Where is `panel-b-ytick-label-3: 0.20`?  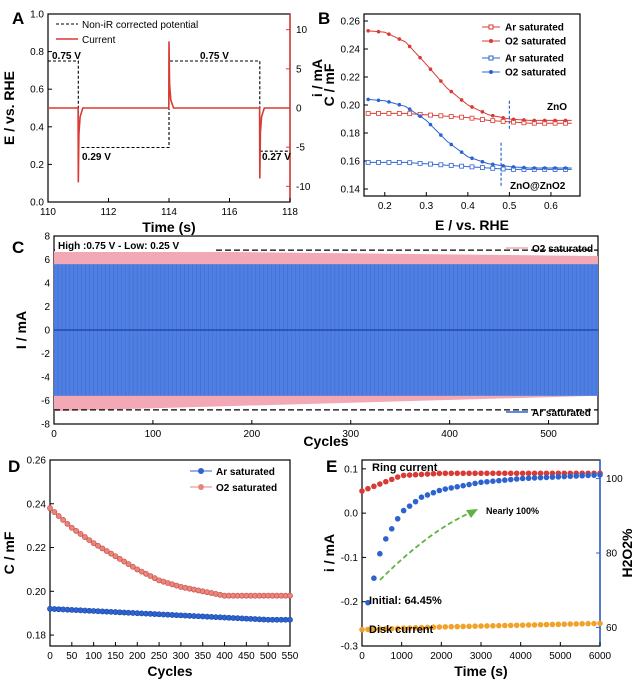 panel-b-ytick-label-3: 0.20 is located at coordinates (351, 106).